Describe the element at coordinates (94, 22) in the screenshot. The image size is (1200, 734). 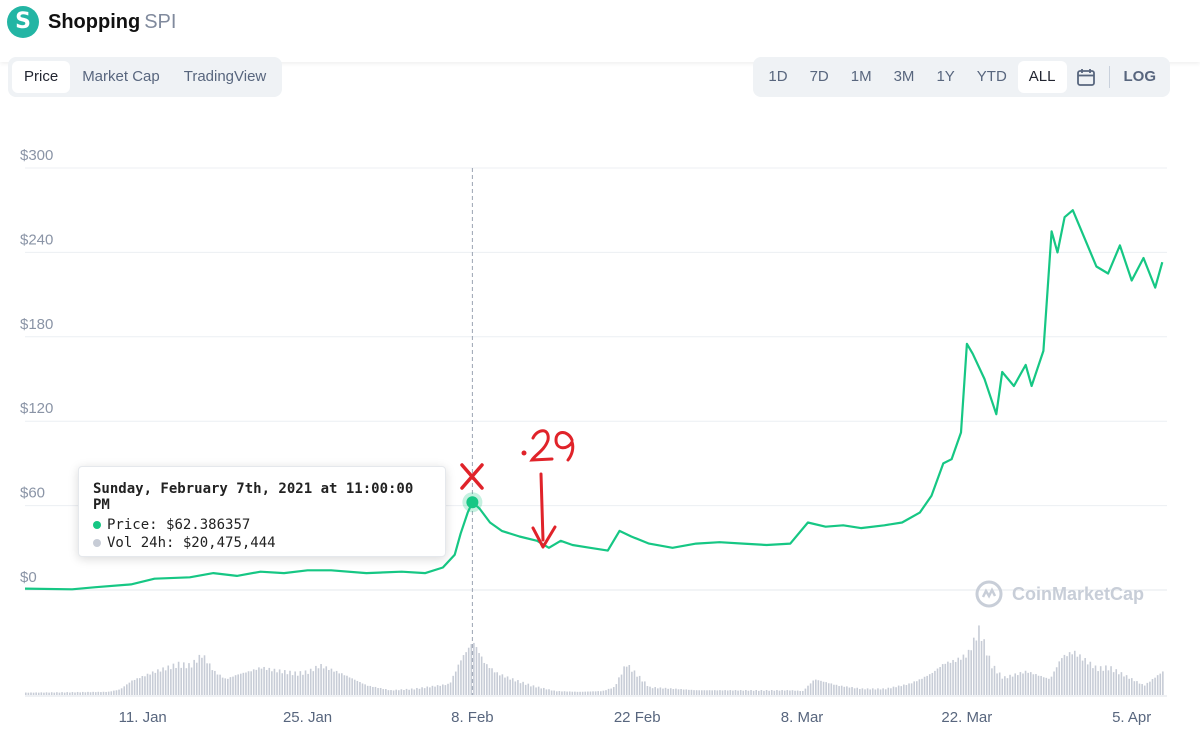
I see `coin-name: Shopping` at that location.